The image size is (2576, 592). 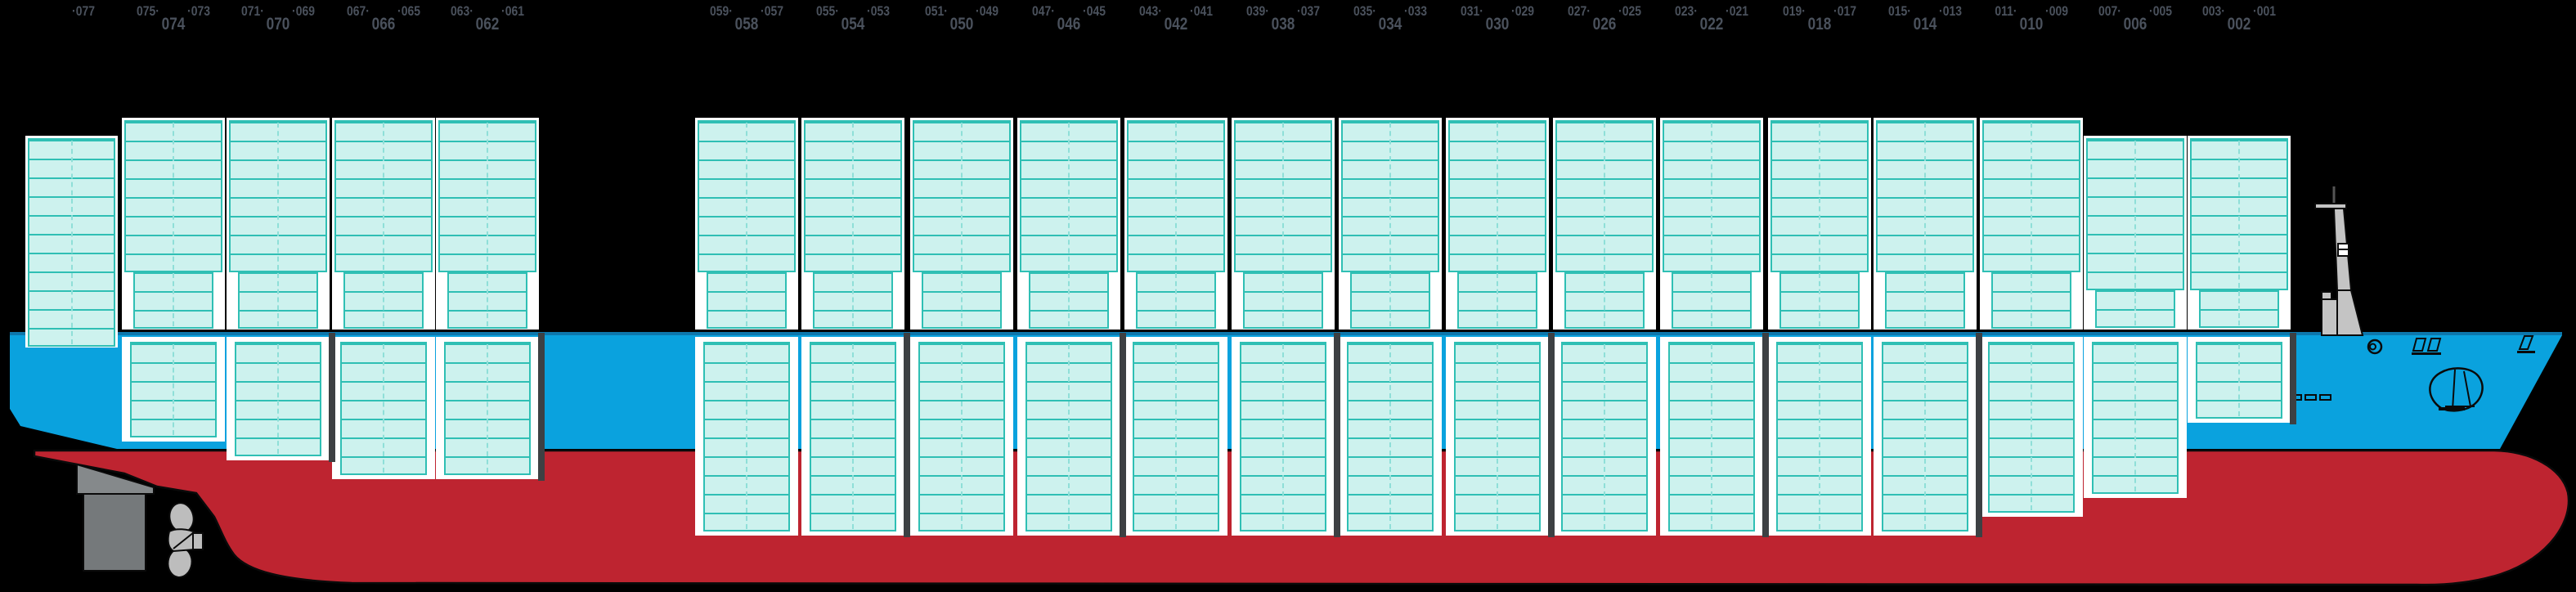 What do you see at coordinates (304, 11) in the screenshot?
I see `bay-label-odd-069: ·069` at bounding box center [304, 11].